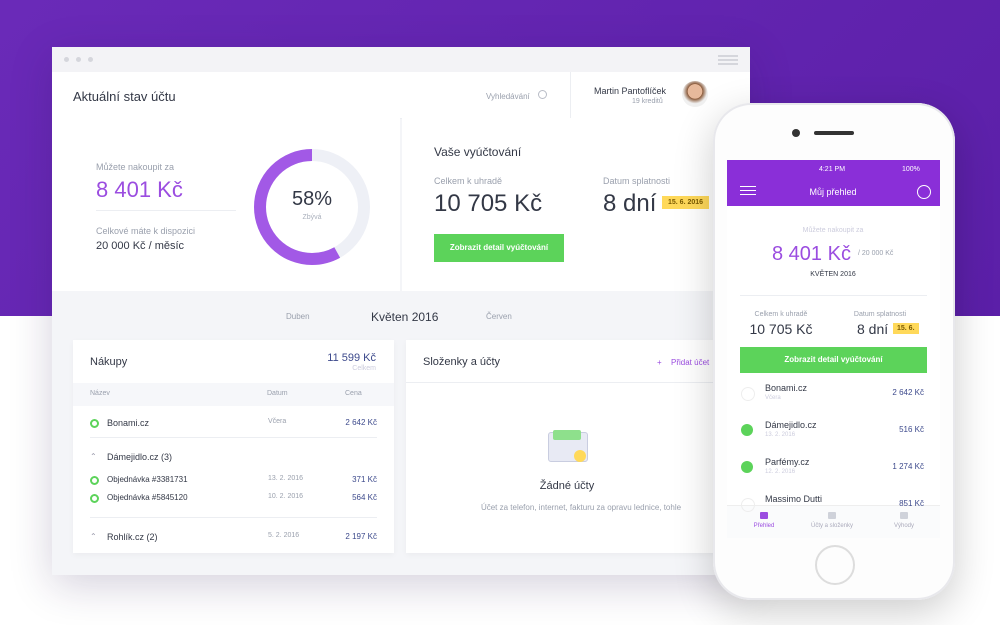 Image resolution: width=1000 pixels, height=625 pixels. Describe the element at coordinates (364, 479) in the screenshot. I see `row-price: 371 Kč` at that location.